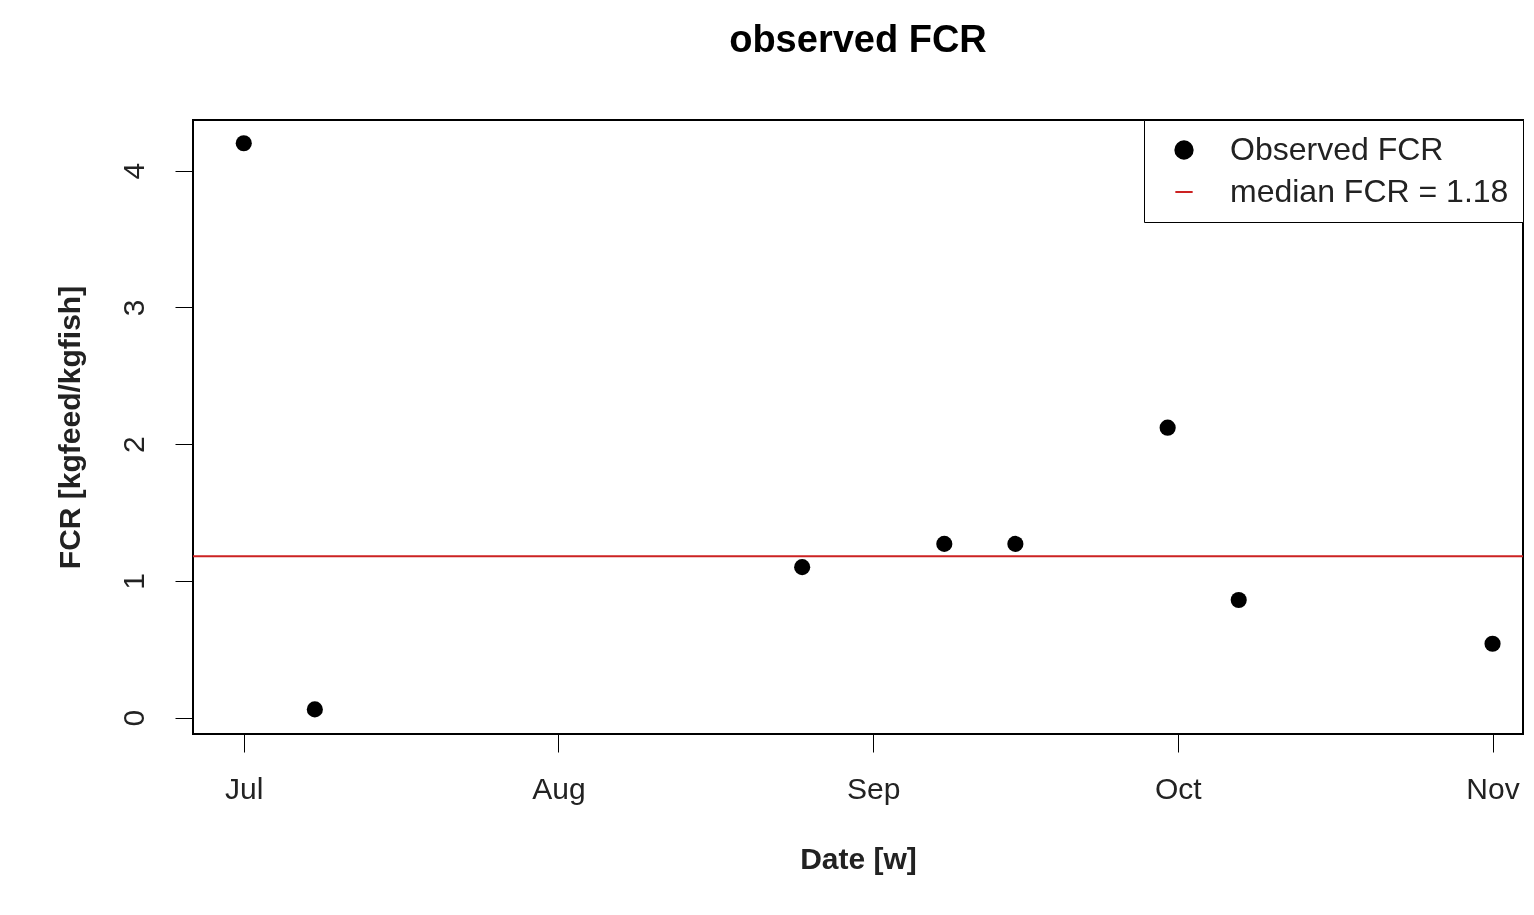  Describe the element at coordinates (133, 444) in the screenshot. I see `y-tick-label: 2` at that location.